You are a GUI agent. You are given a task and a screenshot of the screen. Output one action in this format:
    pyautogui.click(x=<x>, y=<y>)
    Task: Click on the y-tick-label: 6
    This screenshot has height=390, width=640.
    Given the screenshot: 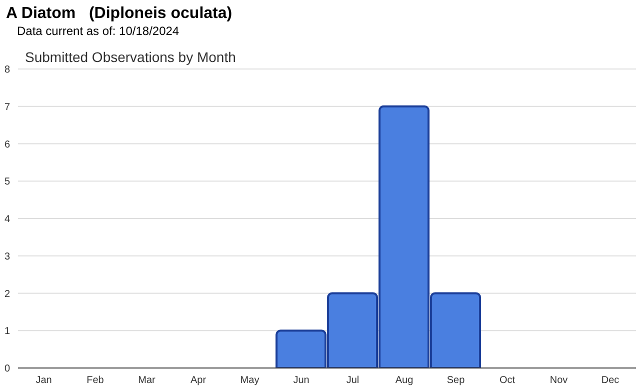 What is the action you would take?
    pyautogui.click(x=7, y=144)
    